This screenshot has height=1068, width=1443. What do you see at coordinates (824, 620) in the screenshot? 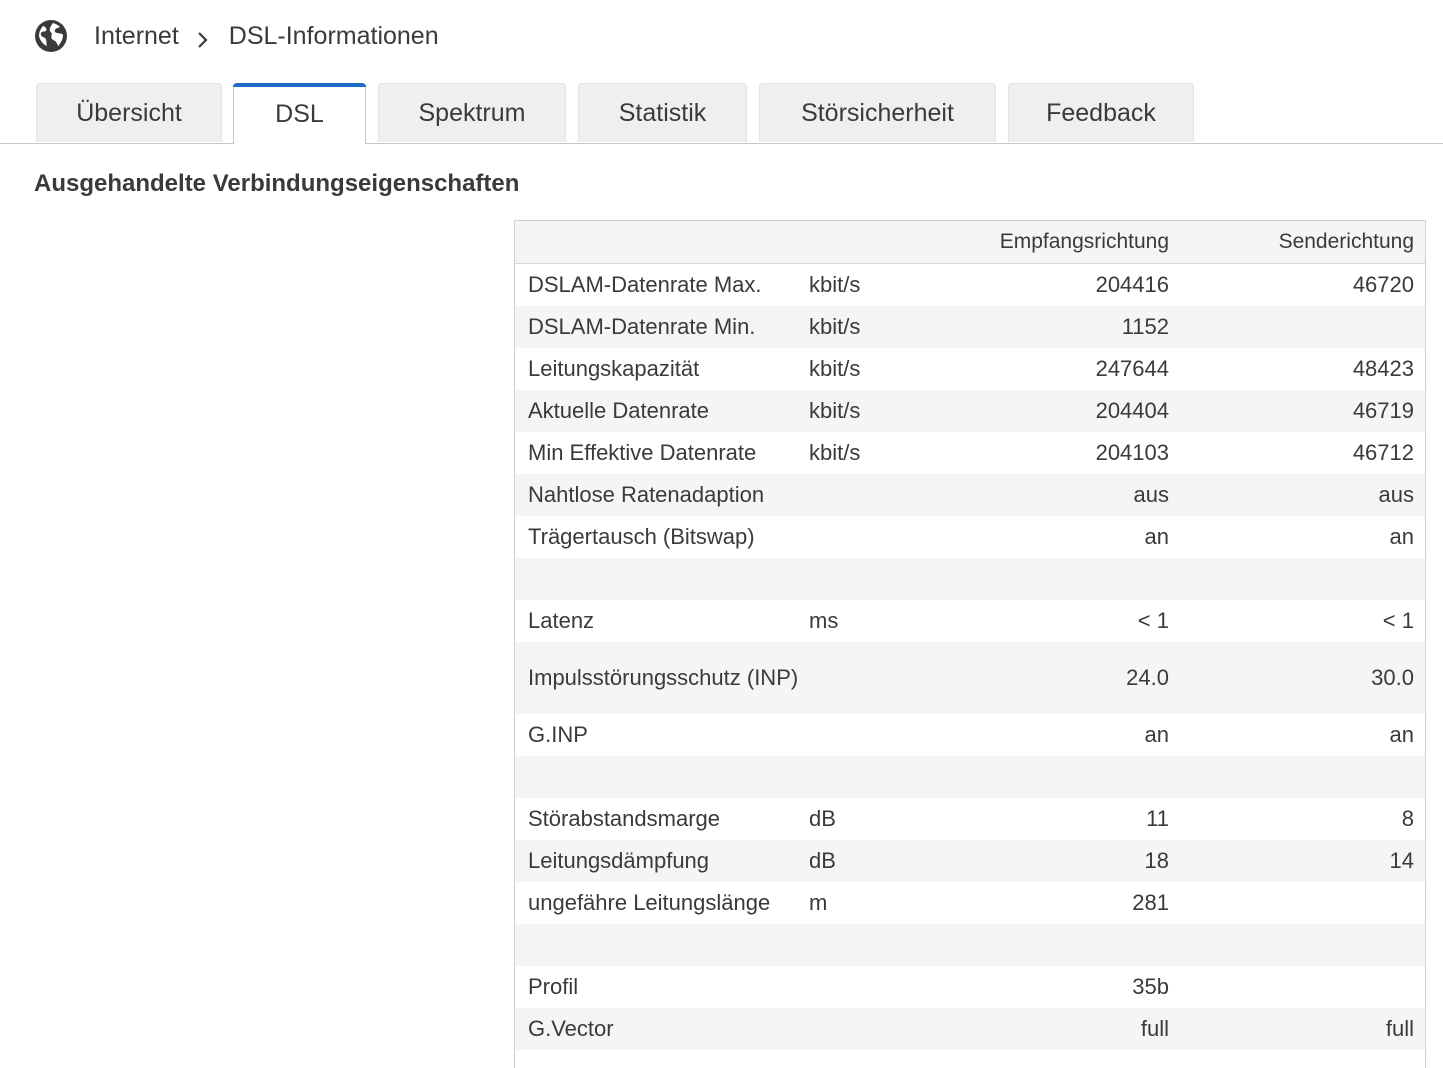
I see `row-unit: ms` at bounding box center [824, 620].